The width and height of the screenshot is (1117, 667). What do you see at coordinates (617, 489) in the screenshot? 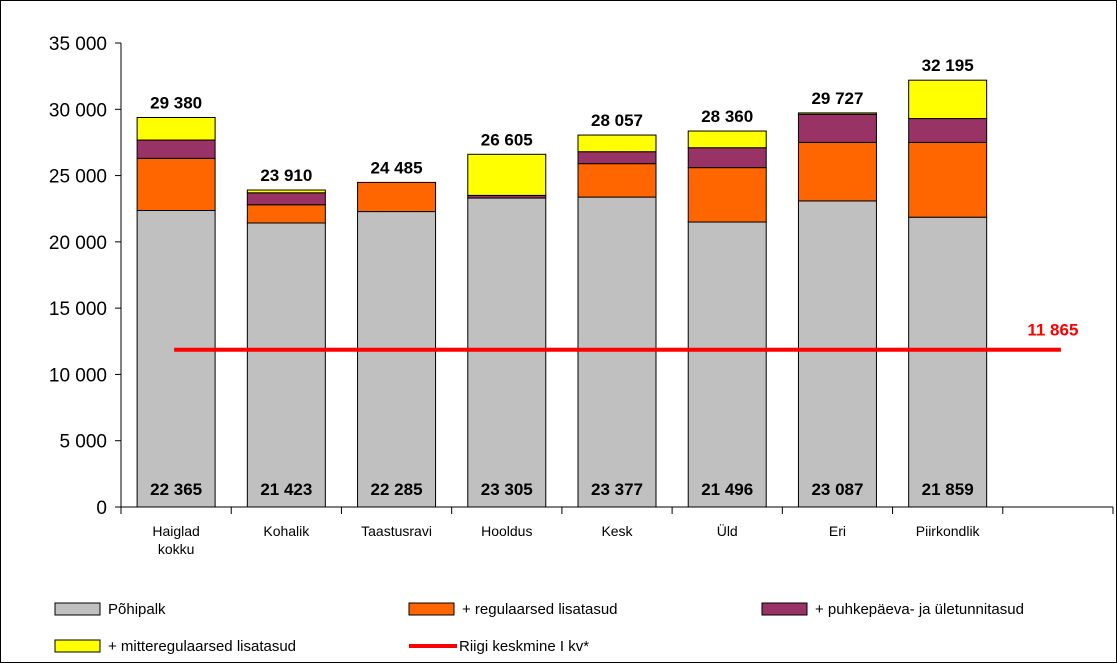
I see `bar-base-label: 23 377` at bounding box center [617, 489].